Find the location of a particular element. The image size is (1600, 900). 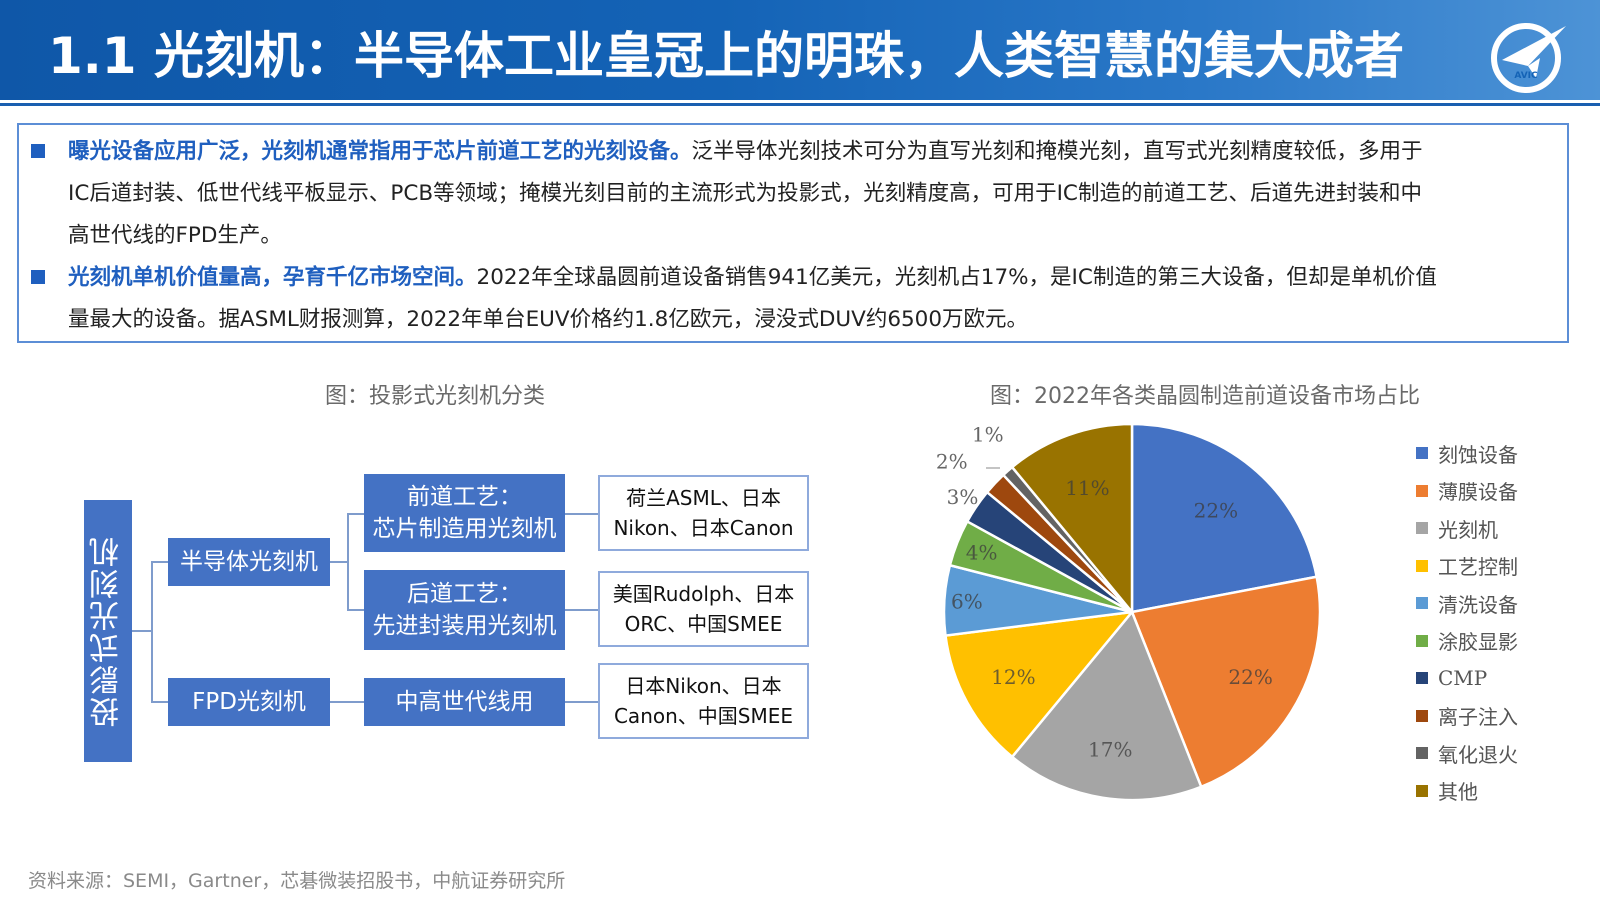

vendors-front-line2: Nikon、日本Canon is located at coordinates (703, 528).